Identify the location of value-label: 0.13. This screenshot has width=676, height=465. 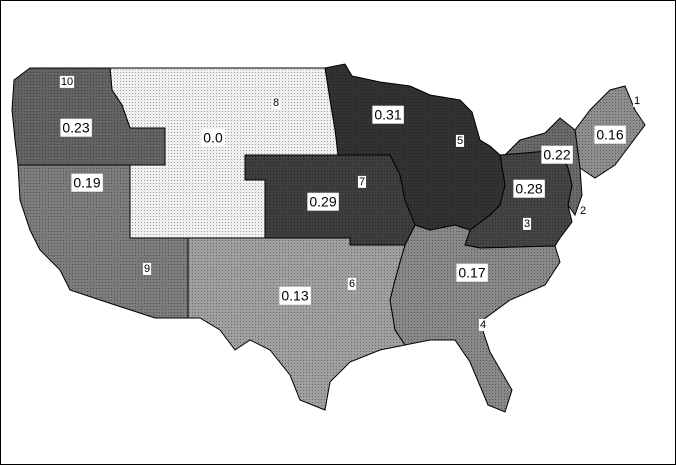
(294, 296).